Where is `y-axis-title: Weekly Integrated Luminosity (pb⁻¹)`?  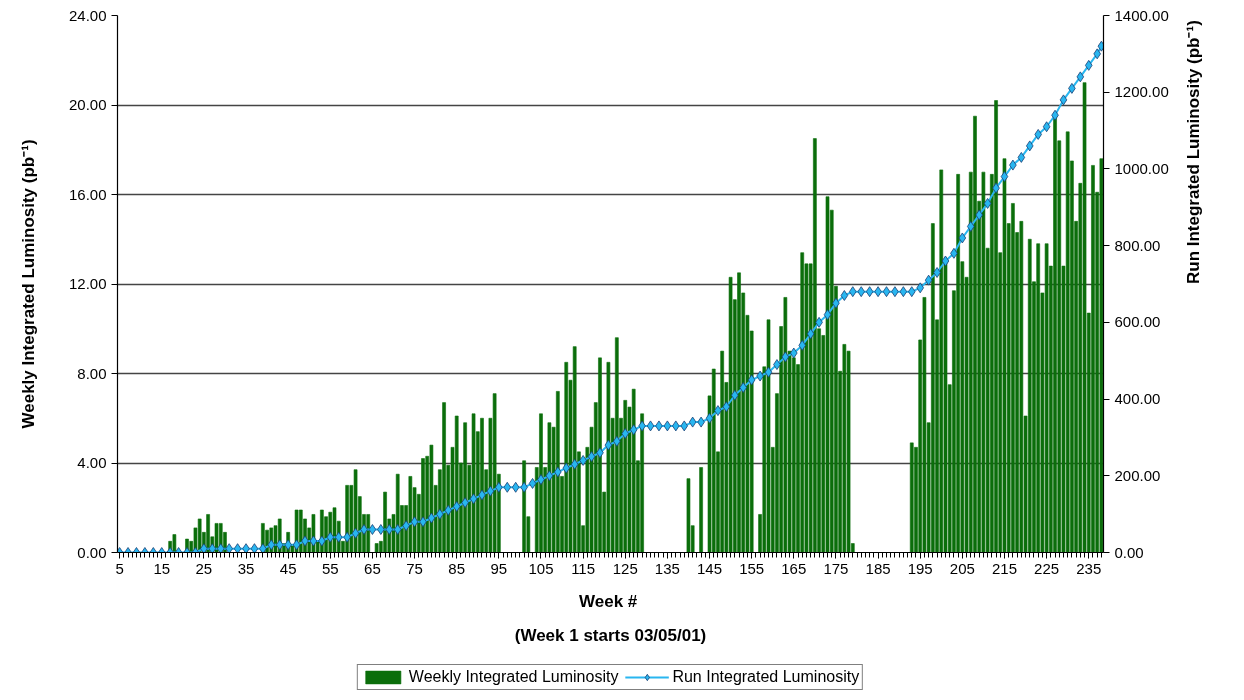
y-axis-title: Weekly Integrated Luminosity (pb⁻¹) is located at coordinates (28, 284).